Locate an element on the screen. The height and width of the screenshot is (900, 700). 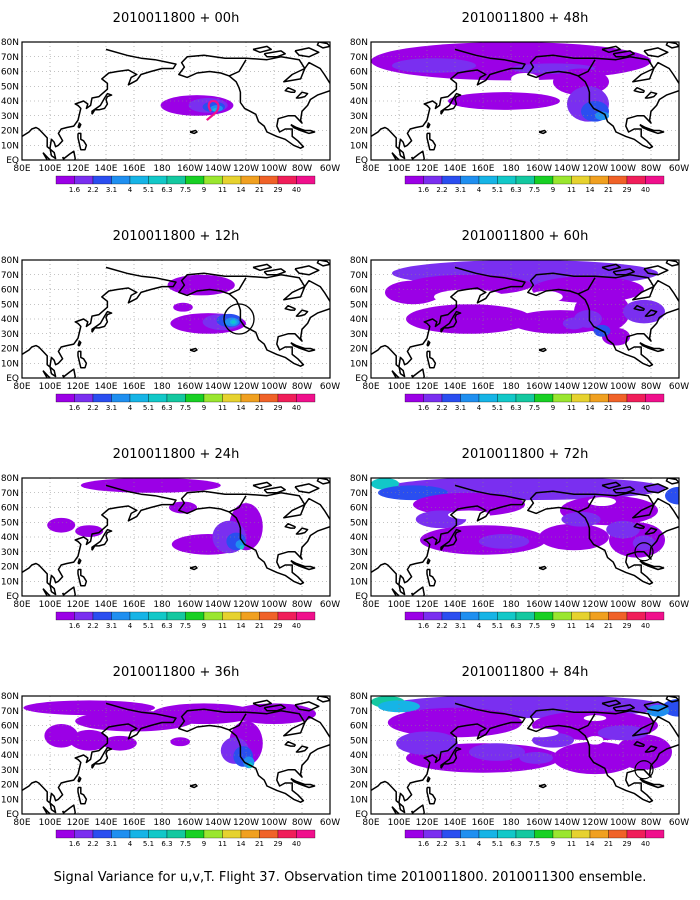
y-tick-label: 10N is located at coordinates (359, 800).